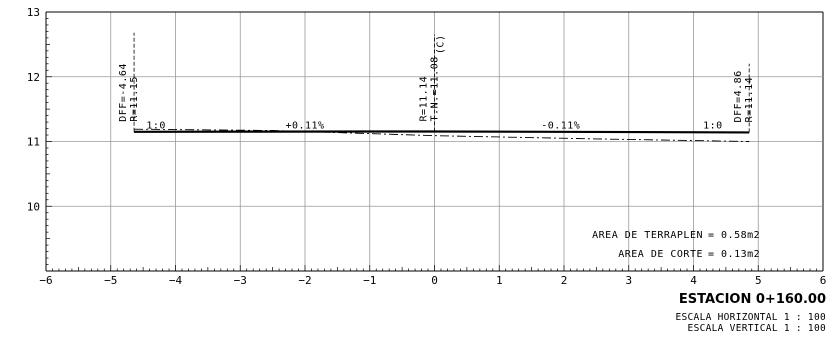 The image size is (837, 341). Describe the element at coordinates (156, 126) in the screenshot. I see `slope-left-side-label: 1:0` at that location.